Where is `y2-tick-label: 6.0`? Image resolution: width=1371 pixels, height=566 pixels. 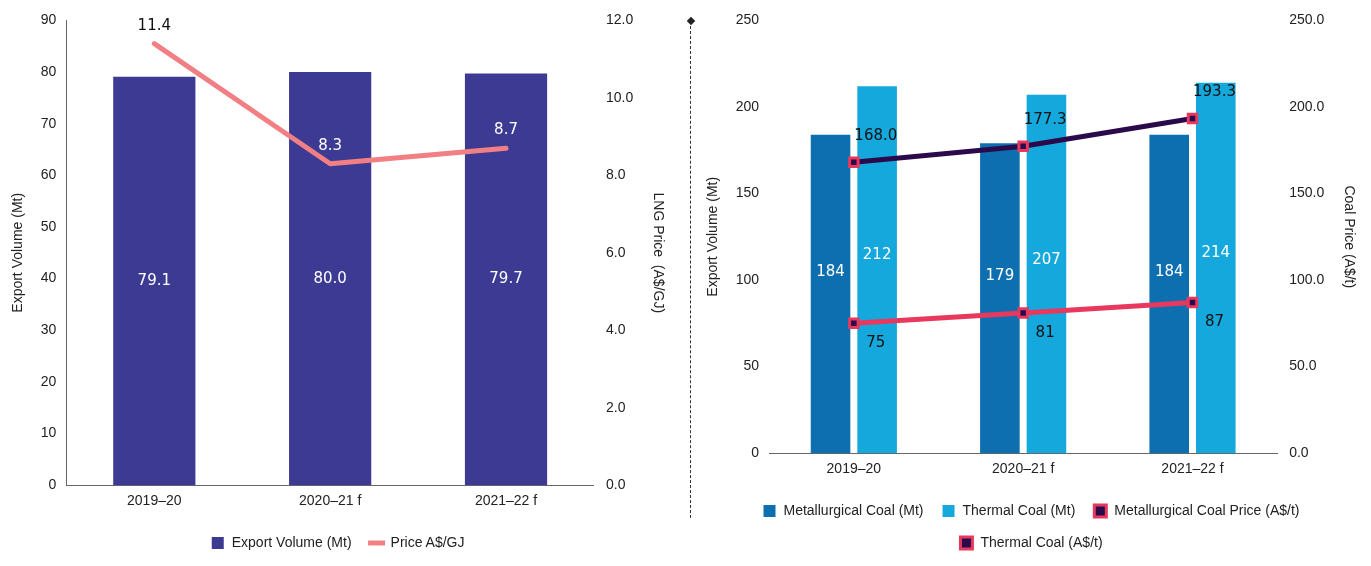
y2-tick-label: 6.0 is located at coordinates (615, 251).